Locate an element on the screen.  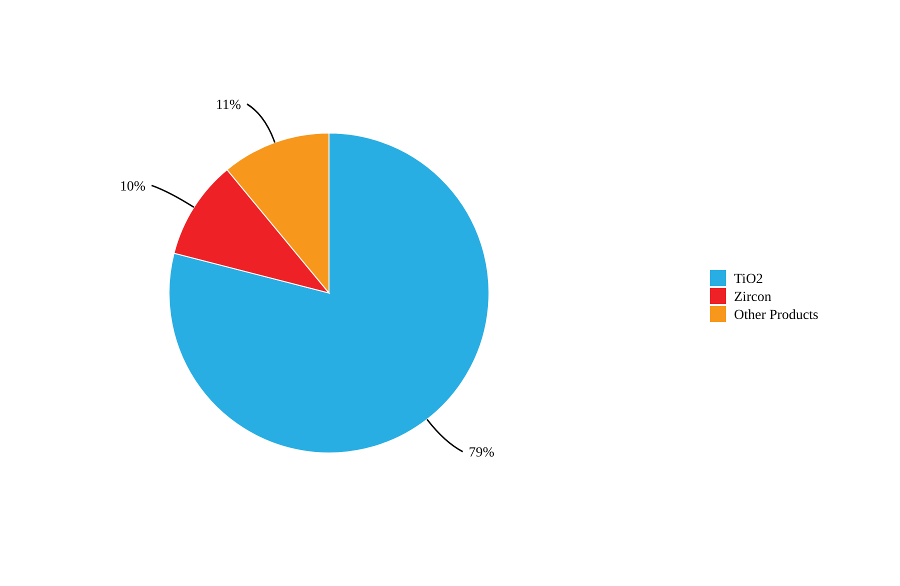
legend-label: TiO2 is located at coordinates (749, 279).